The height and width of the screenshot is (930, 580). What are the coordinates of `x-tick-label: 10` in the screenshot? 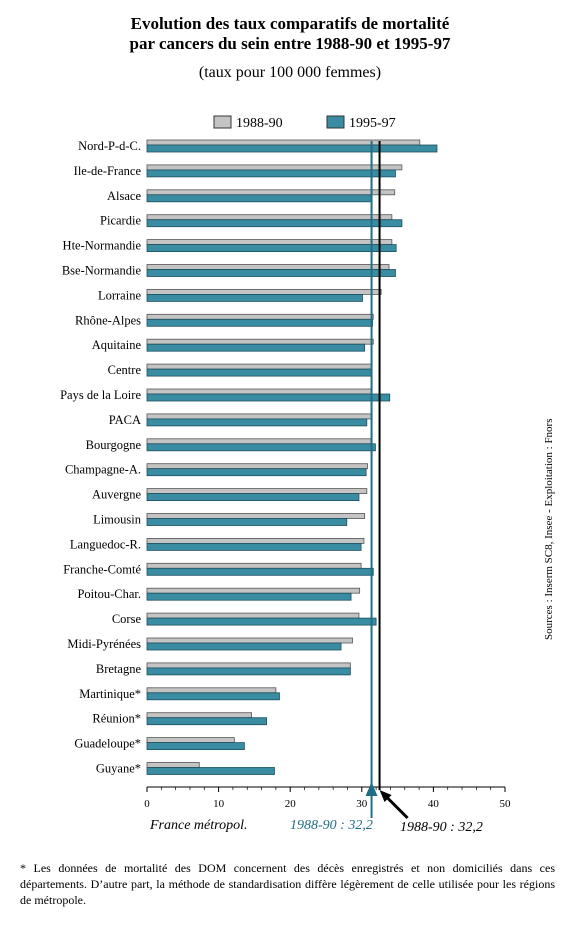 It's located at (219, 804).